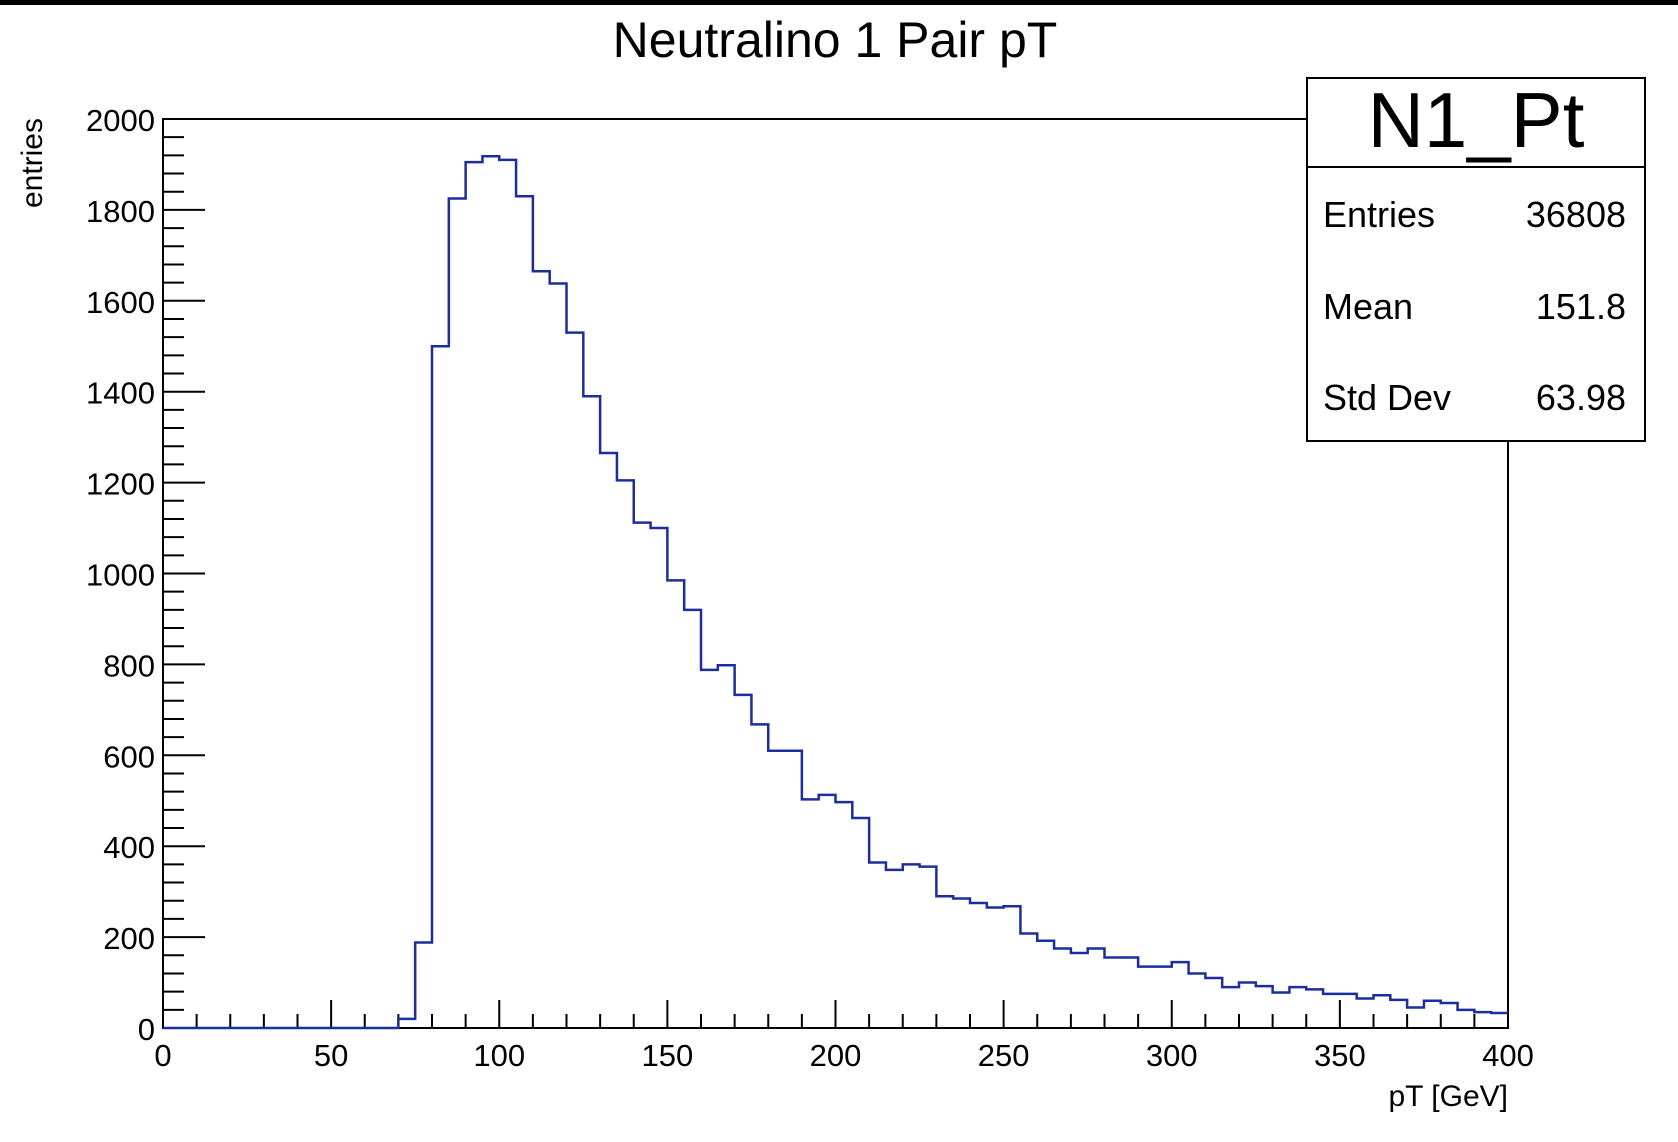  I want to click on stats-entries-label: Entries, so click(1379, 214).